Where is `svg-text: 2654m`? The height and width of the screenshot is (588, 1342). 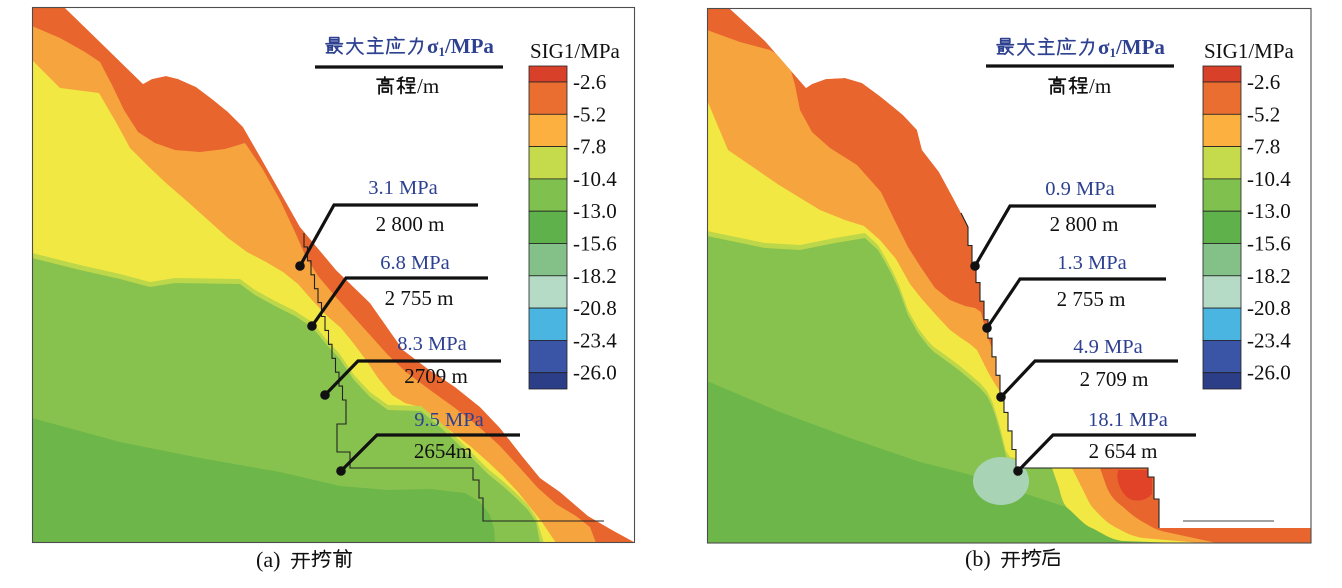
svg-text: 2654m is located at coordinates (443, 451).